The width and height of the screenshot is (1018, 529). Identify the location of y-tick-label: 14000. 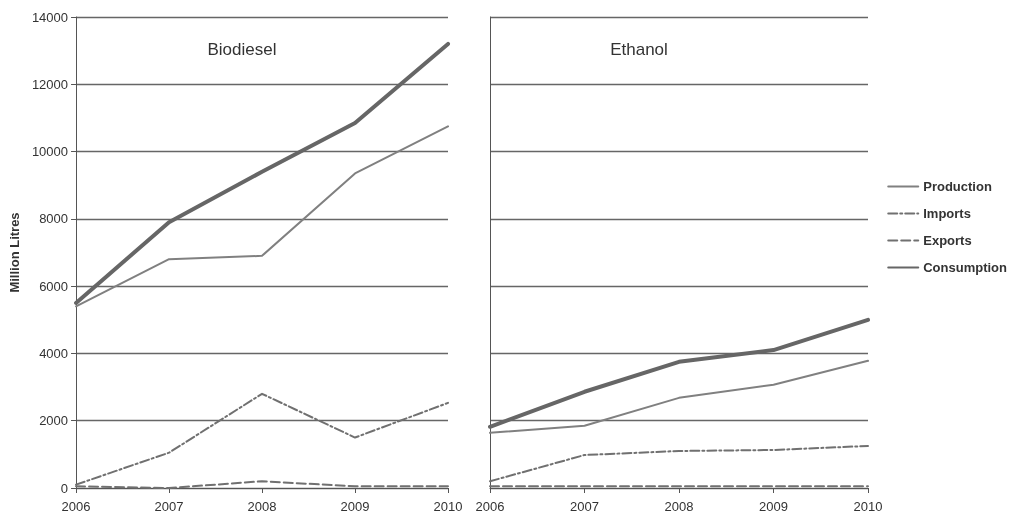
(50, 17).